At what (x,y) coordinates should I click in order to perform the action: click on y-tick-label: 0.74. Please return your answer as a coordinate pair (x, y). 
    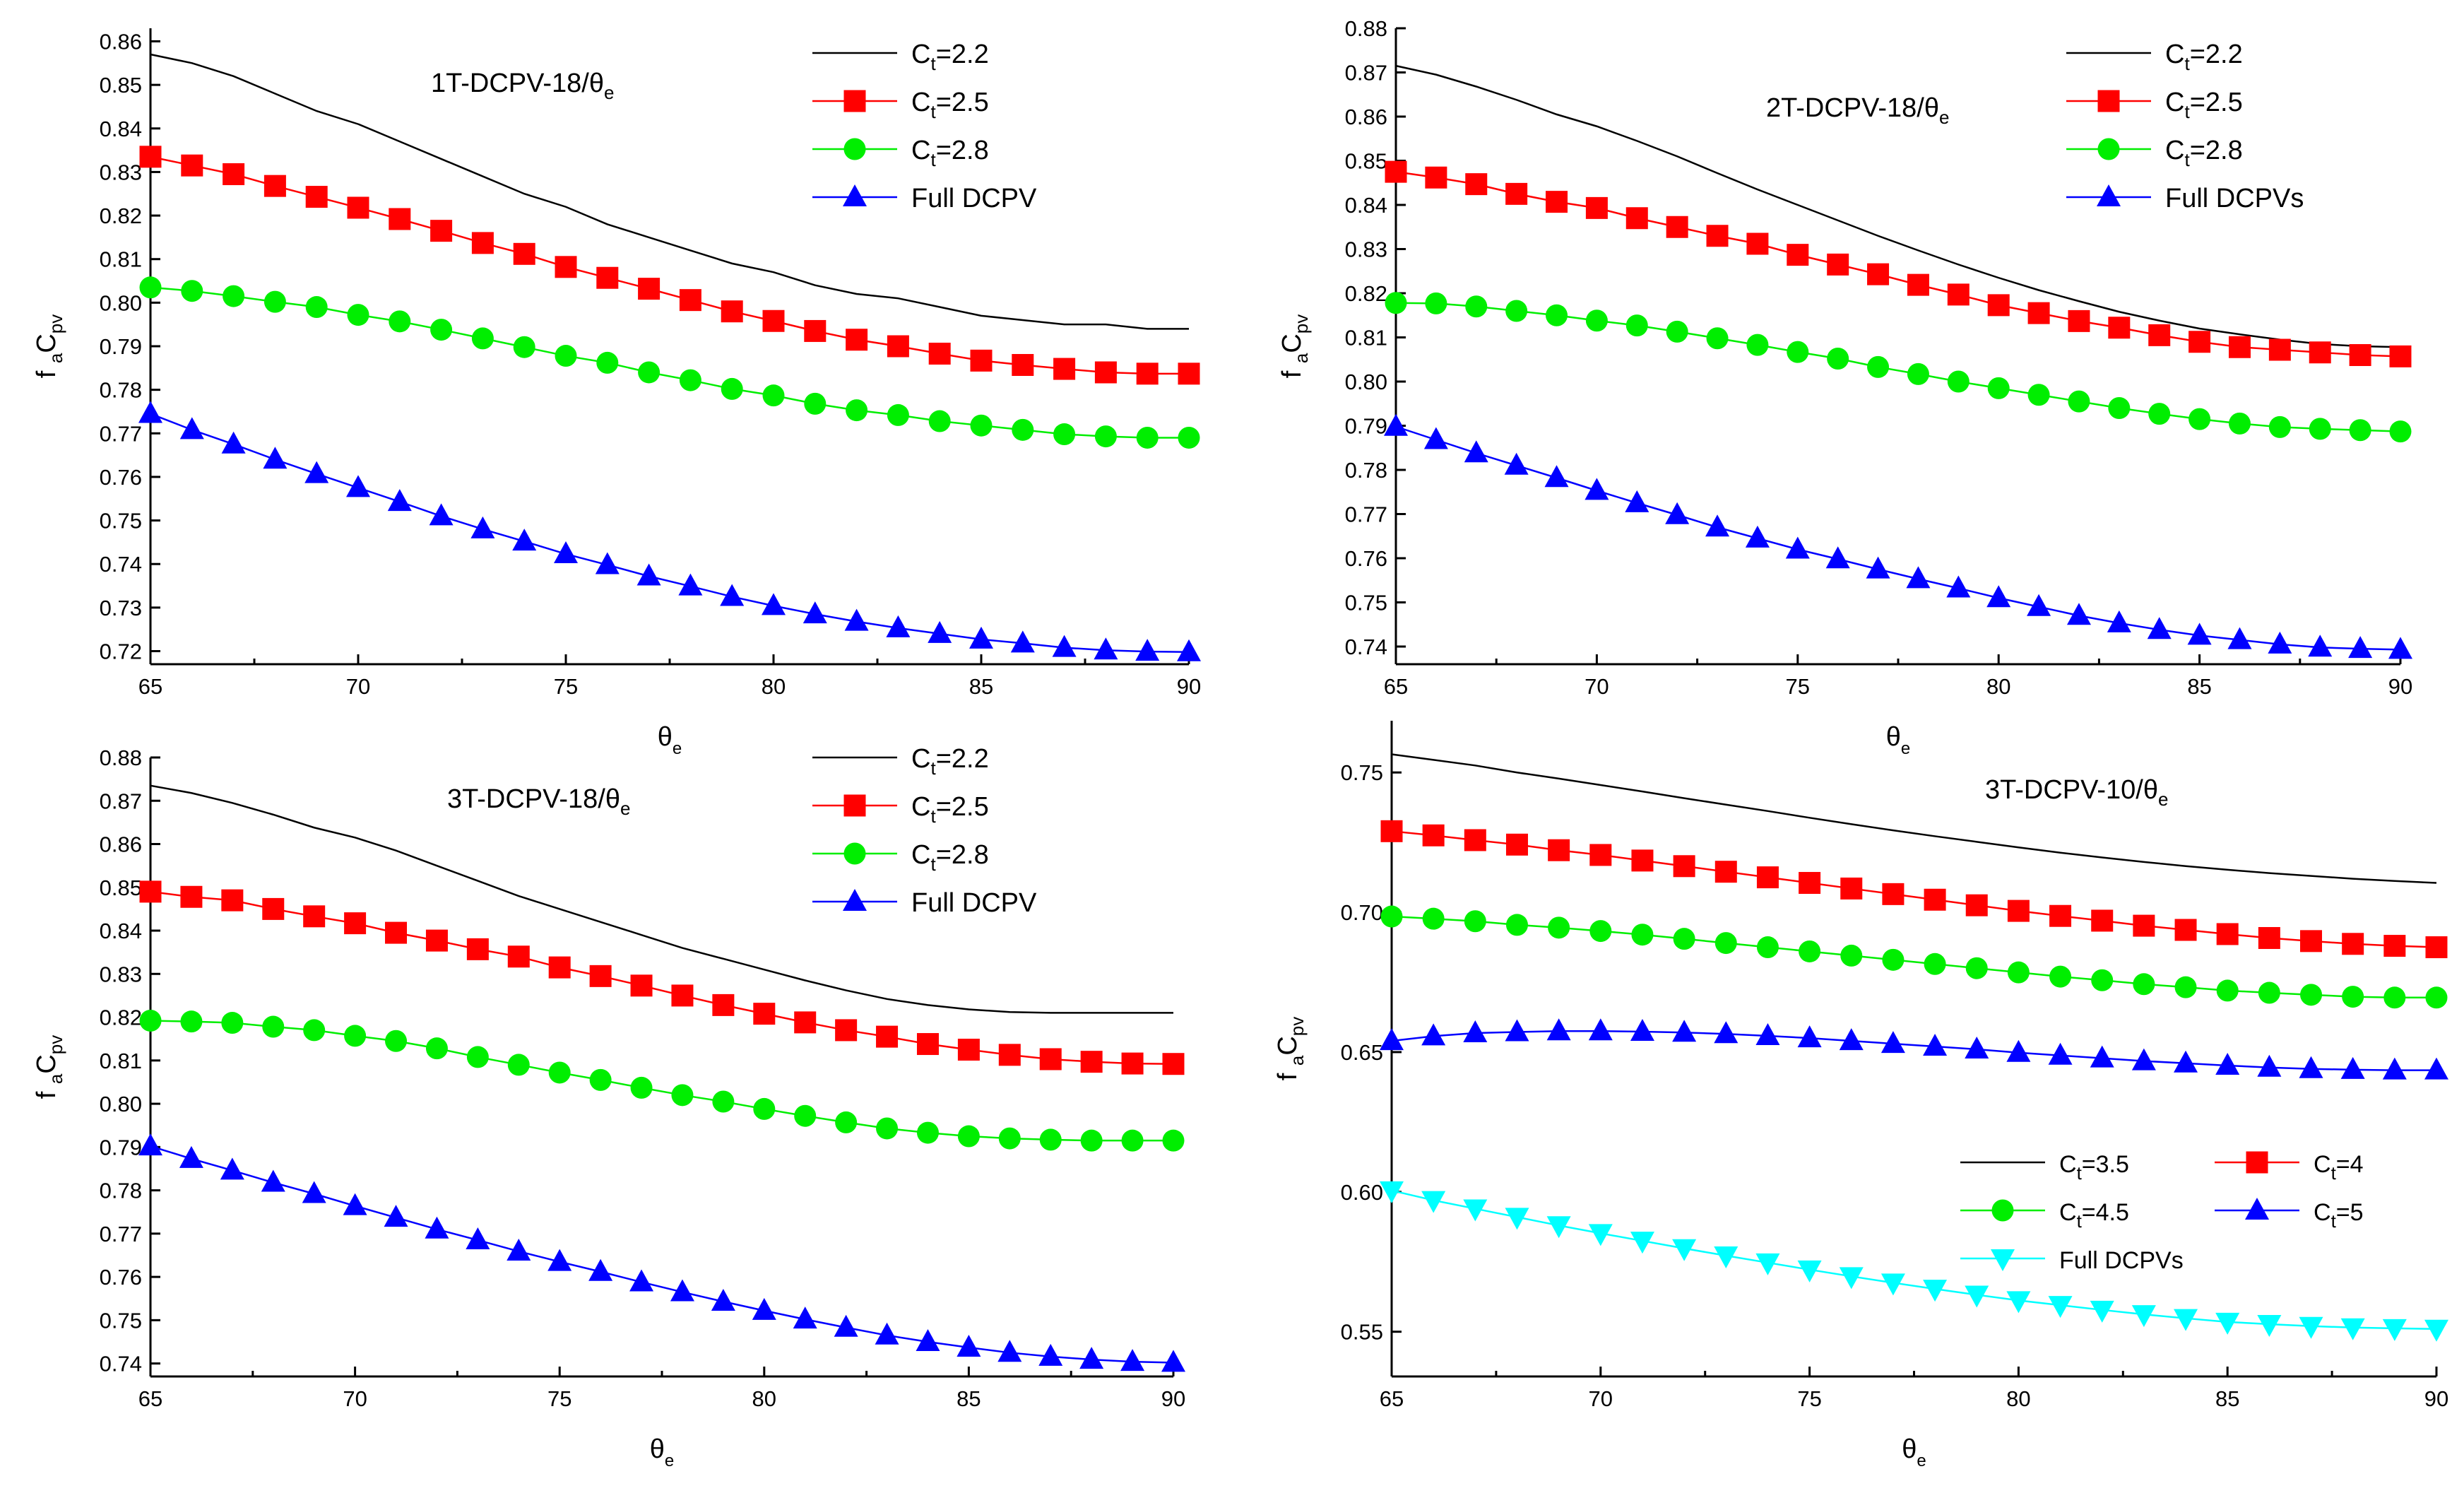
    Looking at the image, I should click on (1366, 647).